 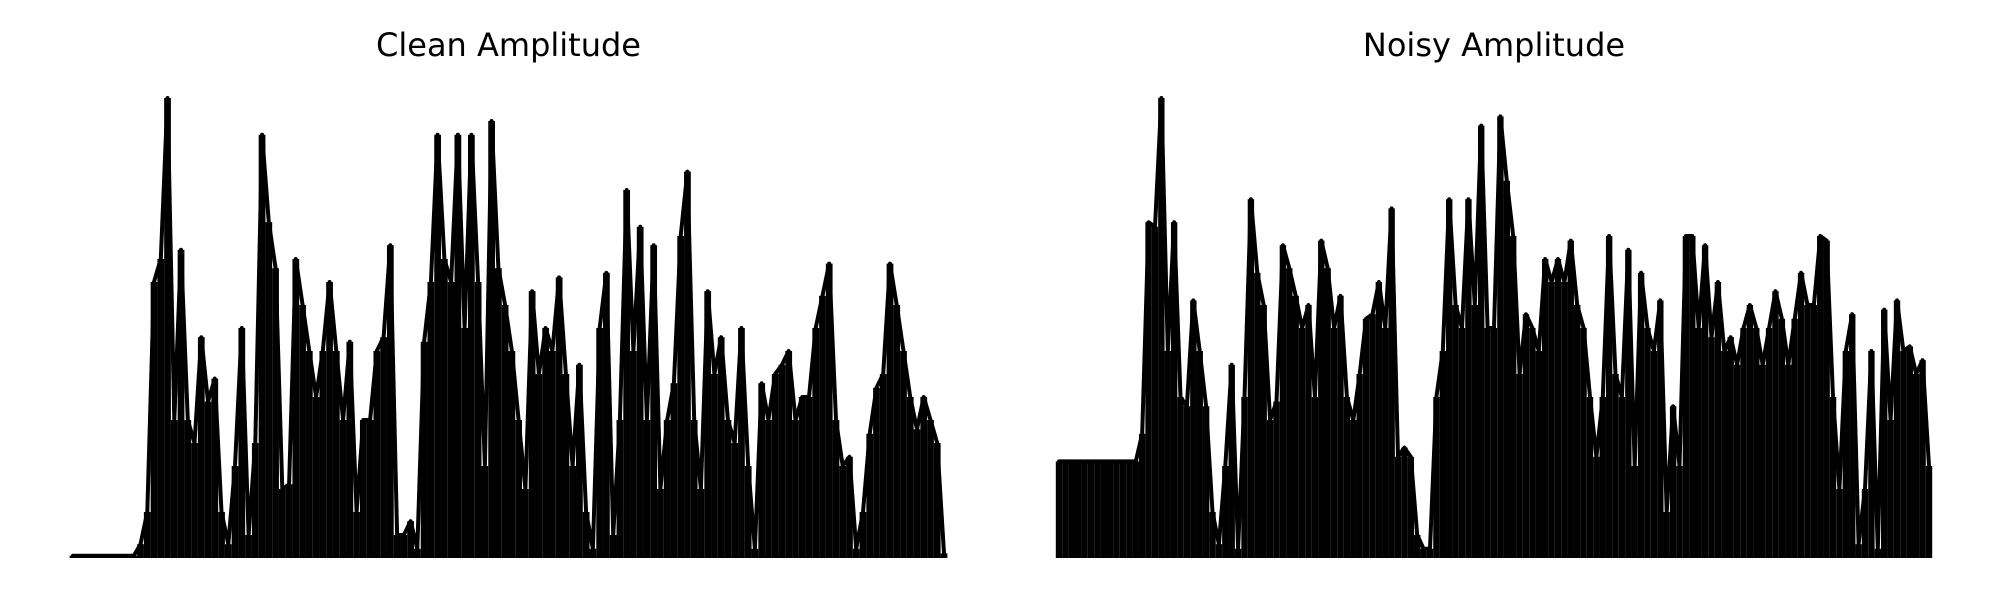 I want to click on plot-title: Clean Amplitude, so click(x=508, y=45).